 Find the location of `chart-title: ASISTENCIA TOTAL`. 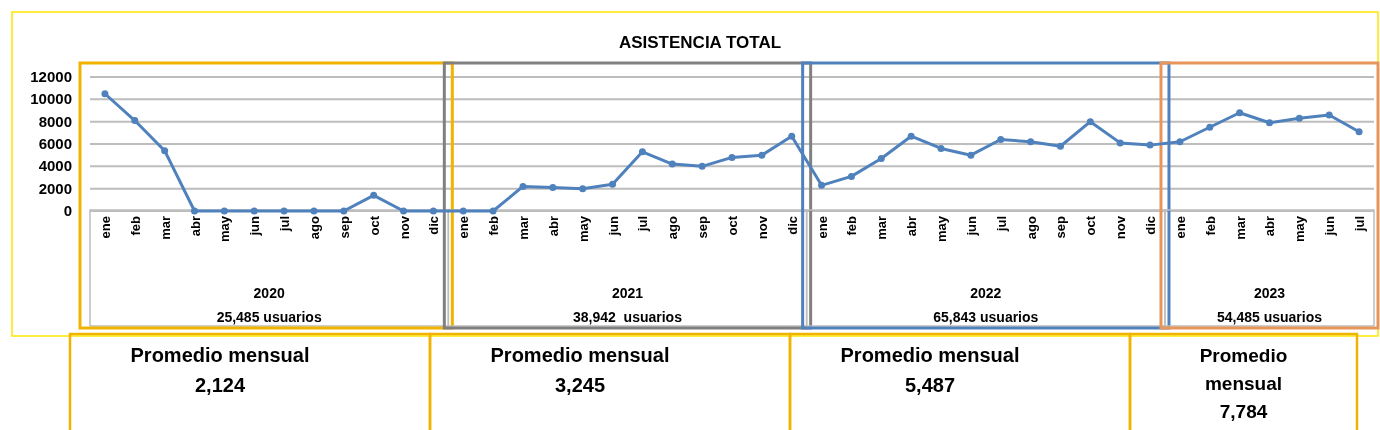

chart-title: ASISTENCIA TOTAL is located at coordinates (700, 42).